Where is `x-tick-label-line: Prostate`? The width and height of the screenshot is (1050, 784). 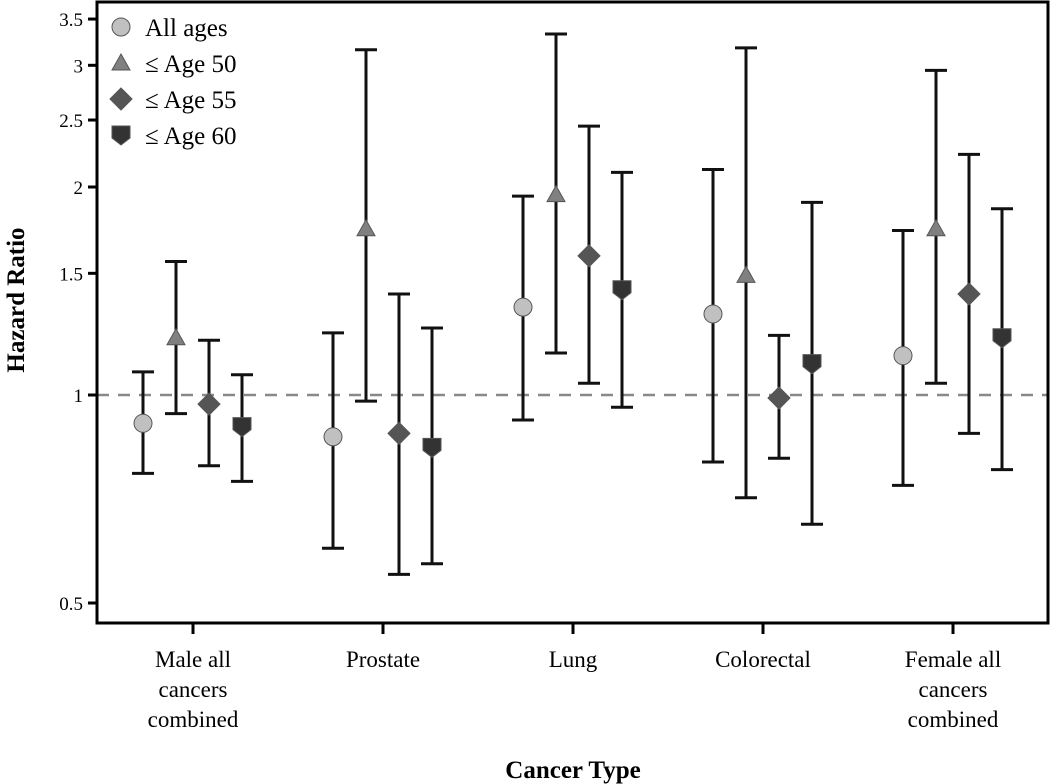
x-tick-label-line: Prostate is located at coordinates (383, 659).